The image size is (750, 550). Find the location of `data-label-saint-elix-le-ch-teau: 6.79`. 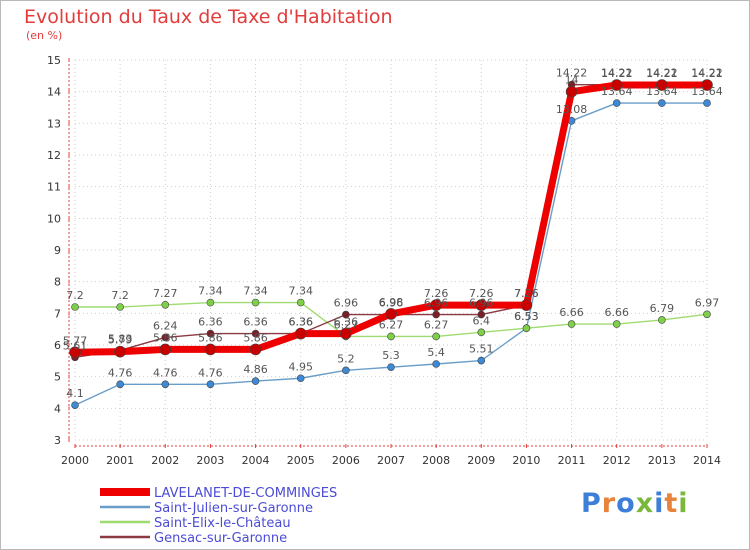

data-label-saint-elix-le-ch-teau: 6.79 is located at coordinates (662, 308).